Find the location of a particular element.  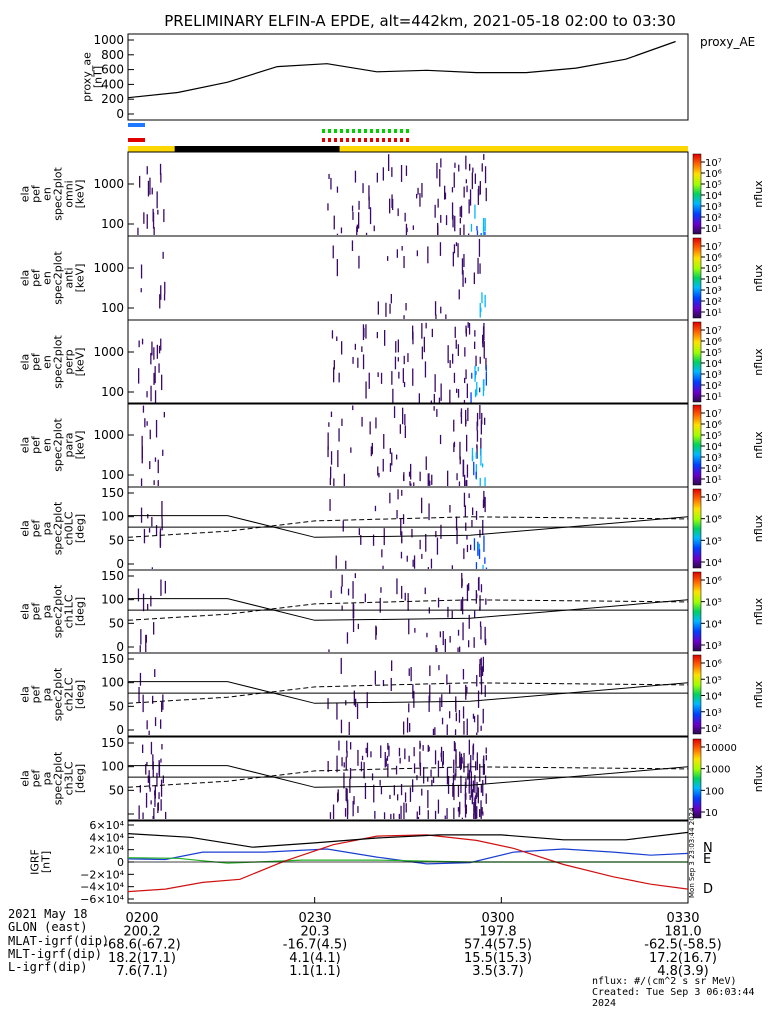

spectrogram-3-ylabel-line: en is located at coordinates (47, 445).